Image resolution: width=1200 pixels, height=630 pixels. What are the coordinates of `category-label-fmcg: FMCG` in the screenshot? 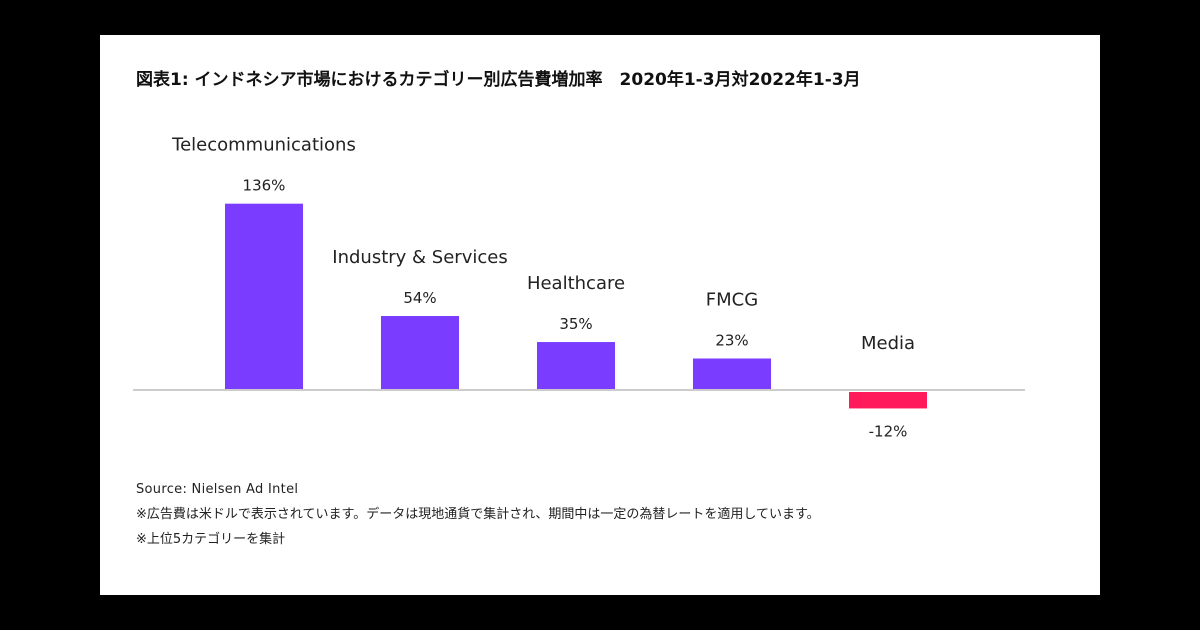 It's located at (732, 299).